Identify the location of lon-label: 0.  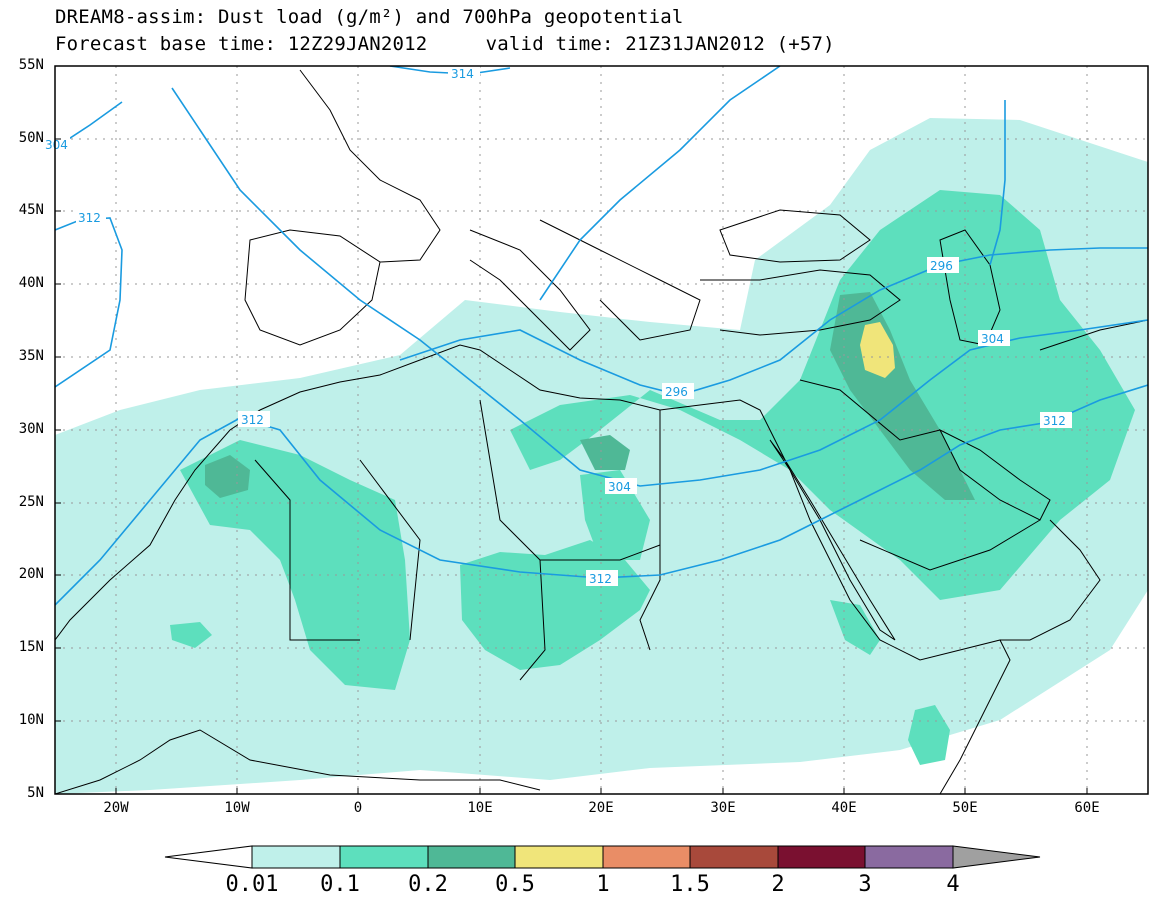
(358, 808).